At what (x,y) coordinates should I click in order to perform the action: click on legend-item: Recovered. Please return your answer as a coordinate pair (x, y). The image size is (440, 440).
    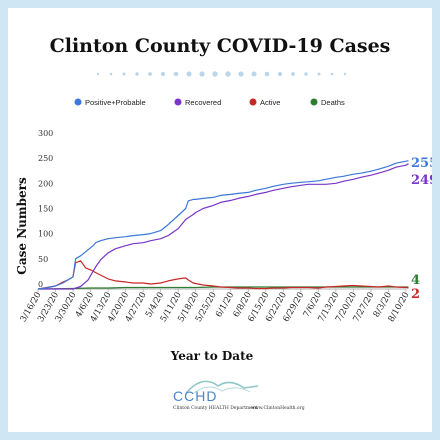
    Looking at the image, I should click on (197, 102).